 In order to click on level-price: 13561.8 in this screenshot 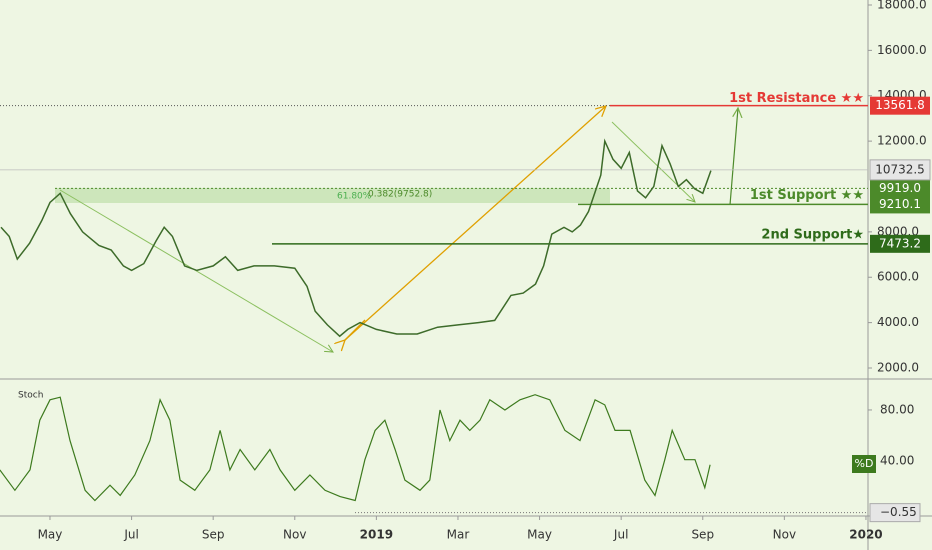, I will do `click(900, 105)`.